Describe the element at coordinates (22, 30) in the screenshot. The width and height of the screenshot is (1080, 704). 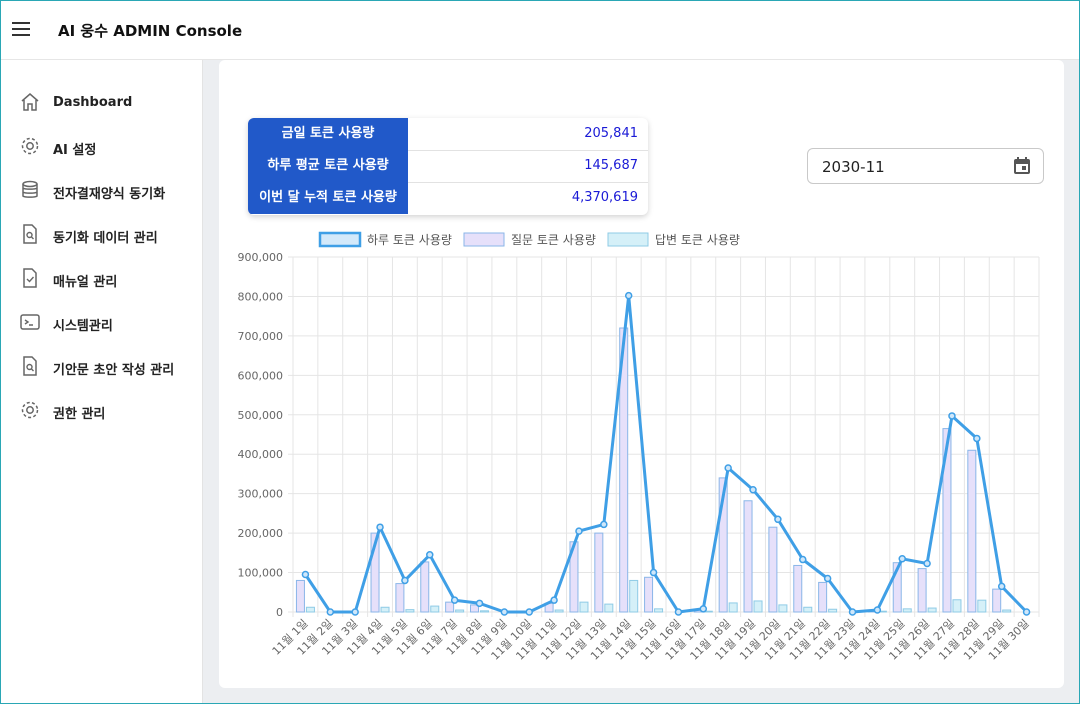
I see `hamburger-menu-icon` at that location.